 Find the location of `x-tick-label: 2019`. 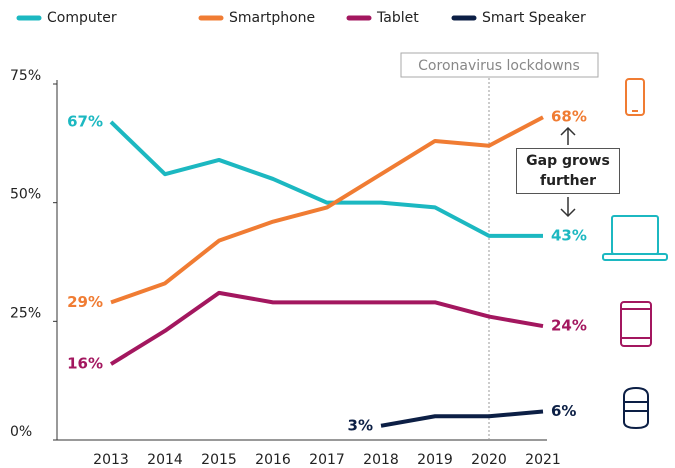

x-tick-label: 2019 is located at coordinates (435, 460).